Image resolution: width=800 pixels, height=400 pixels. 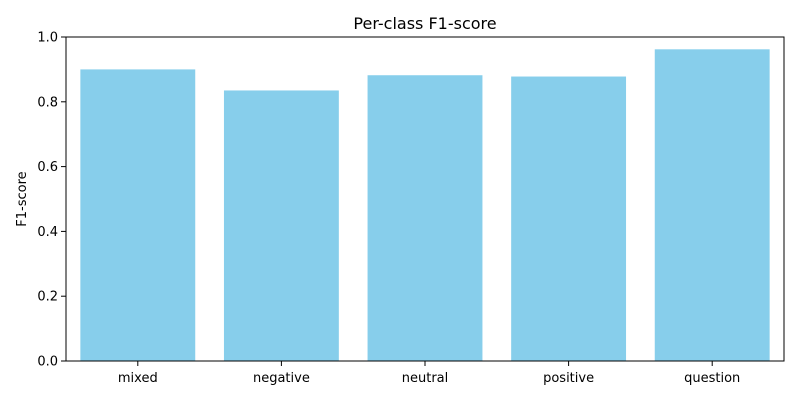 I want to click on x-tick-label: negative, so click(x=281, y=378).